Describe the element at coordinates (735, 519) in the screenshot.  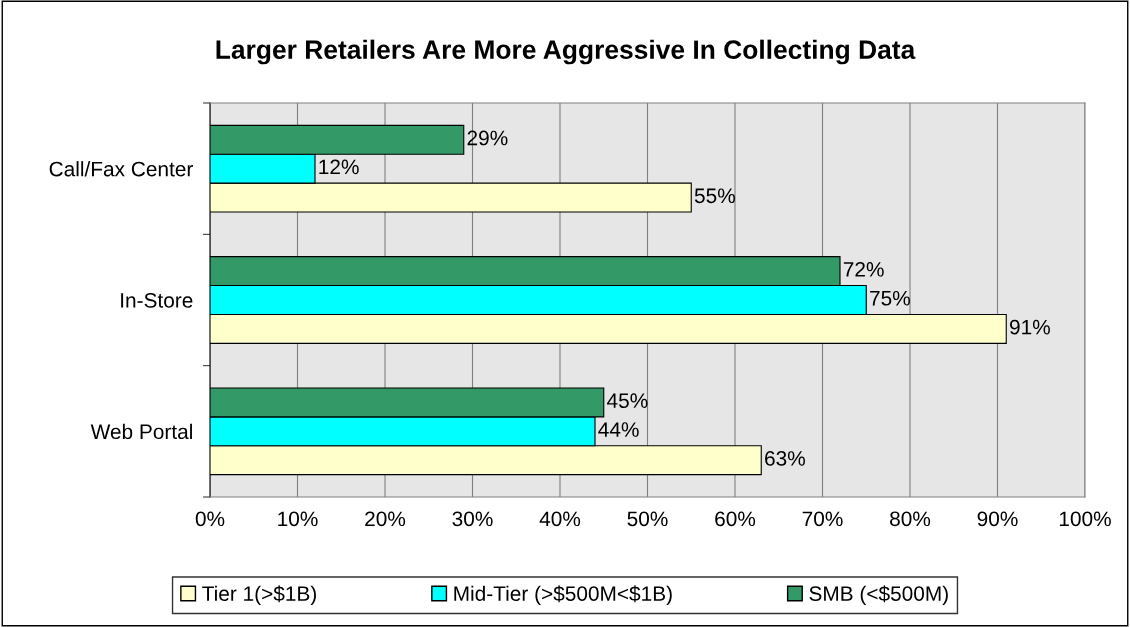
I see `x-tick-label: 60%` at that location.